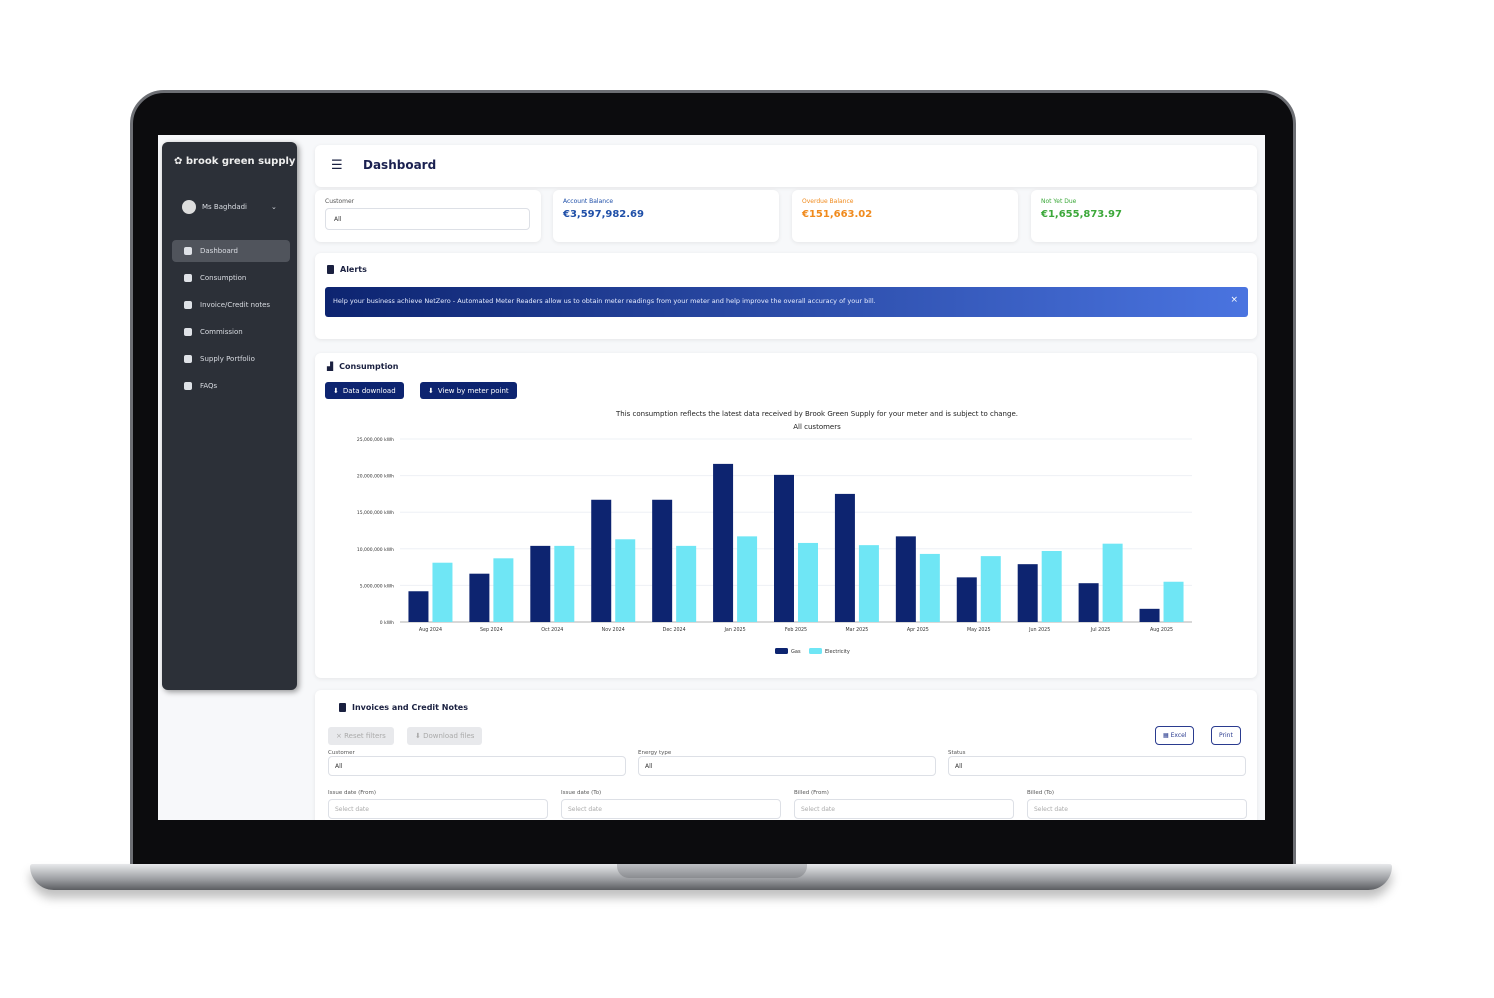 The image size is (1494, 998). I want to click on sidebar-item-dashboard: Dashboard, so click(231, 251).